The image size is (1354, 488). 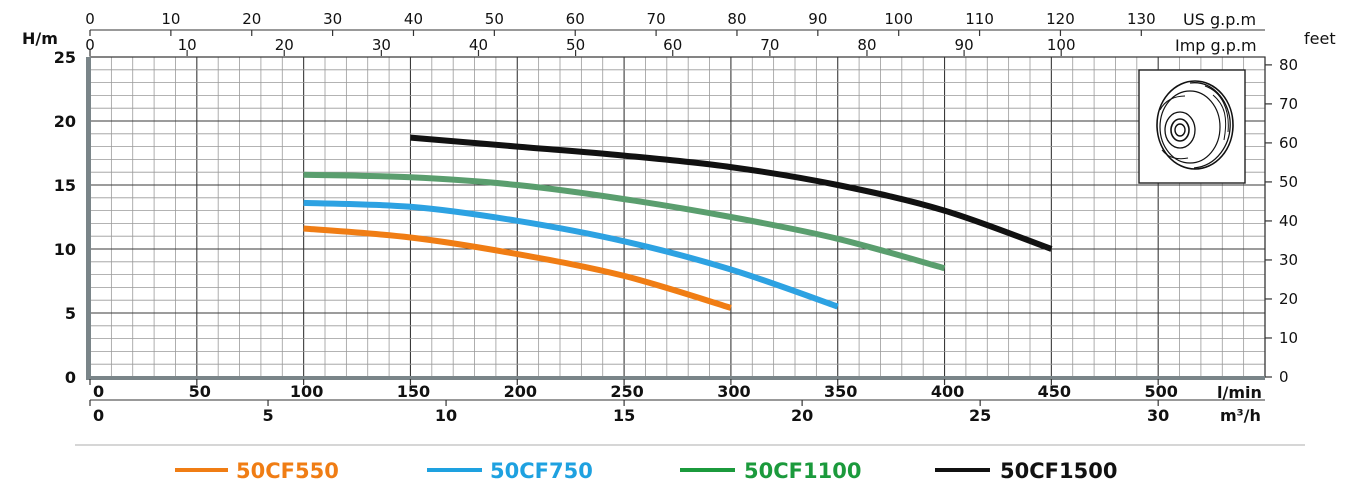 I want to click on legend-label-50cf550: 50CF550, so click(x=287, y=471).